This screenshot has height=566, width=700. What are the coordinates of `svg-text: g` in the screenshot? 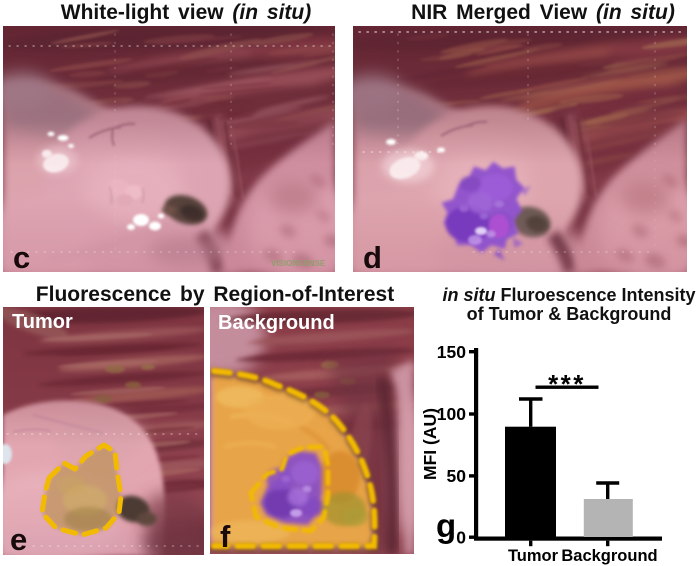 It's located at (446, 525).